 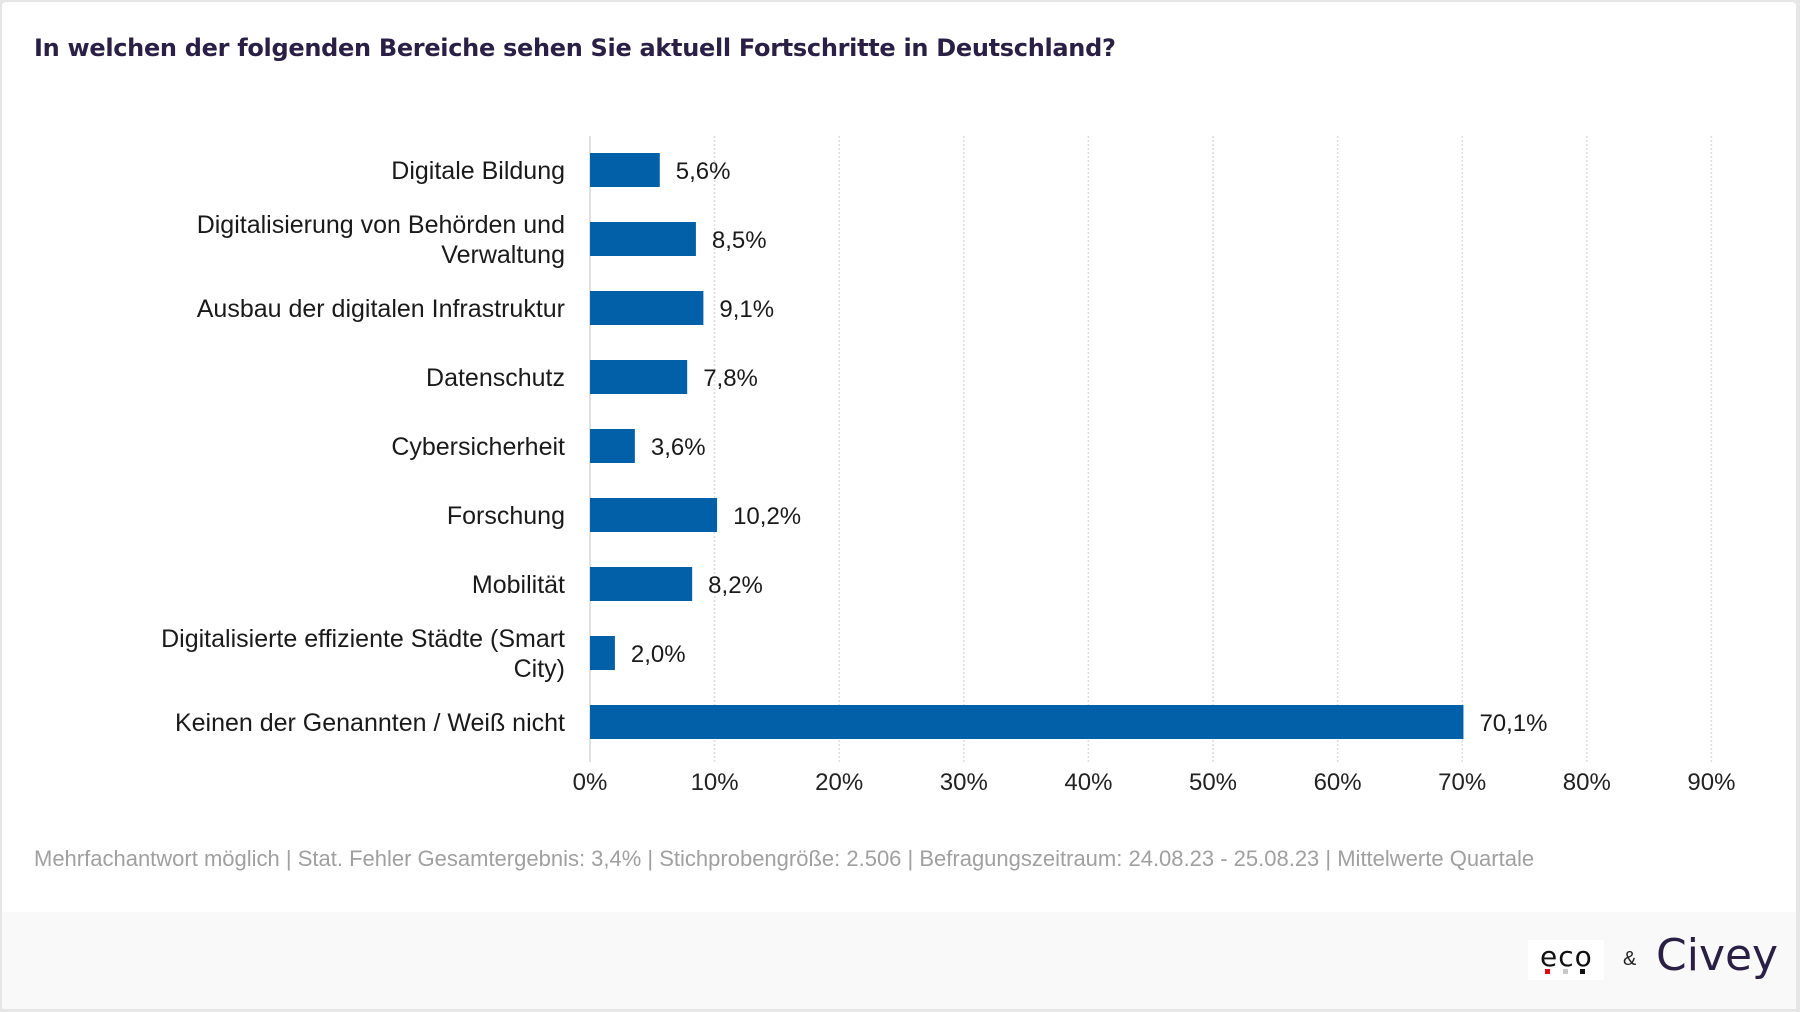 I want to click on category-label-line: Mobilität, so click(x=518, y=585).